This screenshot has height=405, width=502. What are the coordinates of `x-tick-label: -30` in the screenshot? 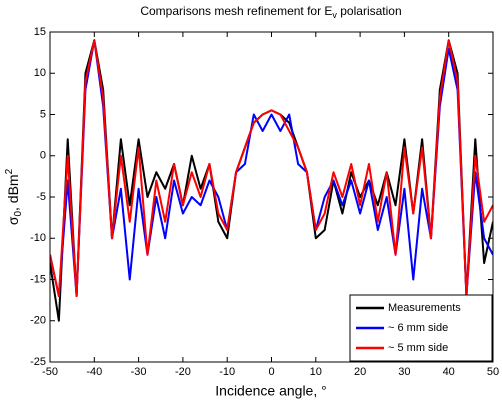 It's located at (139, 372).